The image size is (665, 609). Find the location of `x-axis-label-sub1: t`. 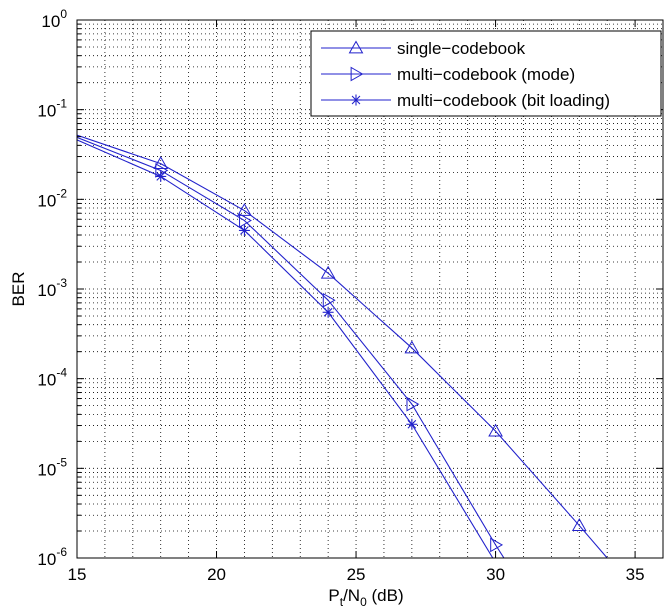

x-axis-label-sub1: t is located at coordinates (342, 602).